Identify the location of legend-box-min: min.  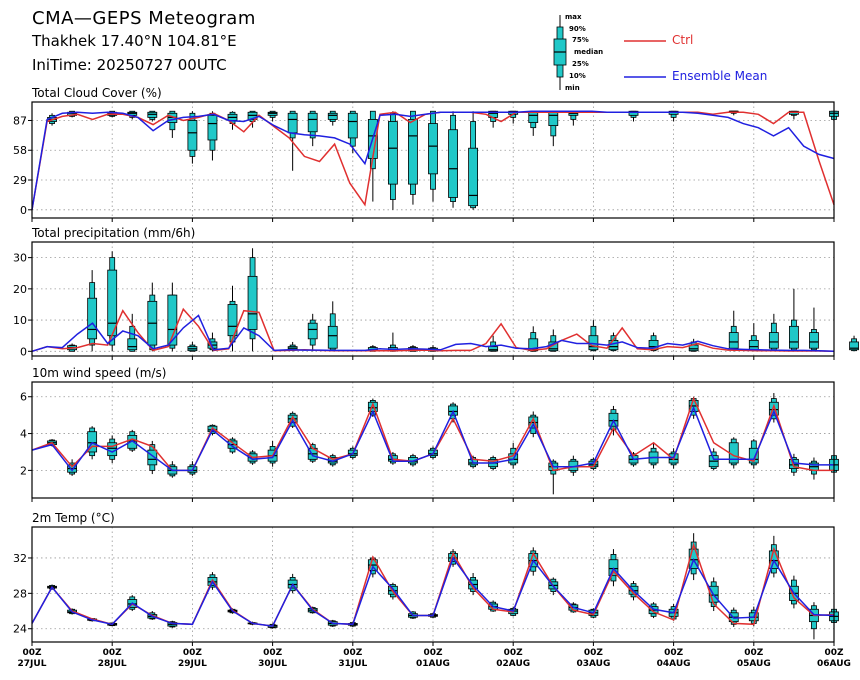
(572, 88).